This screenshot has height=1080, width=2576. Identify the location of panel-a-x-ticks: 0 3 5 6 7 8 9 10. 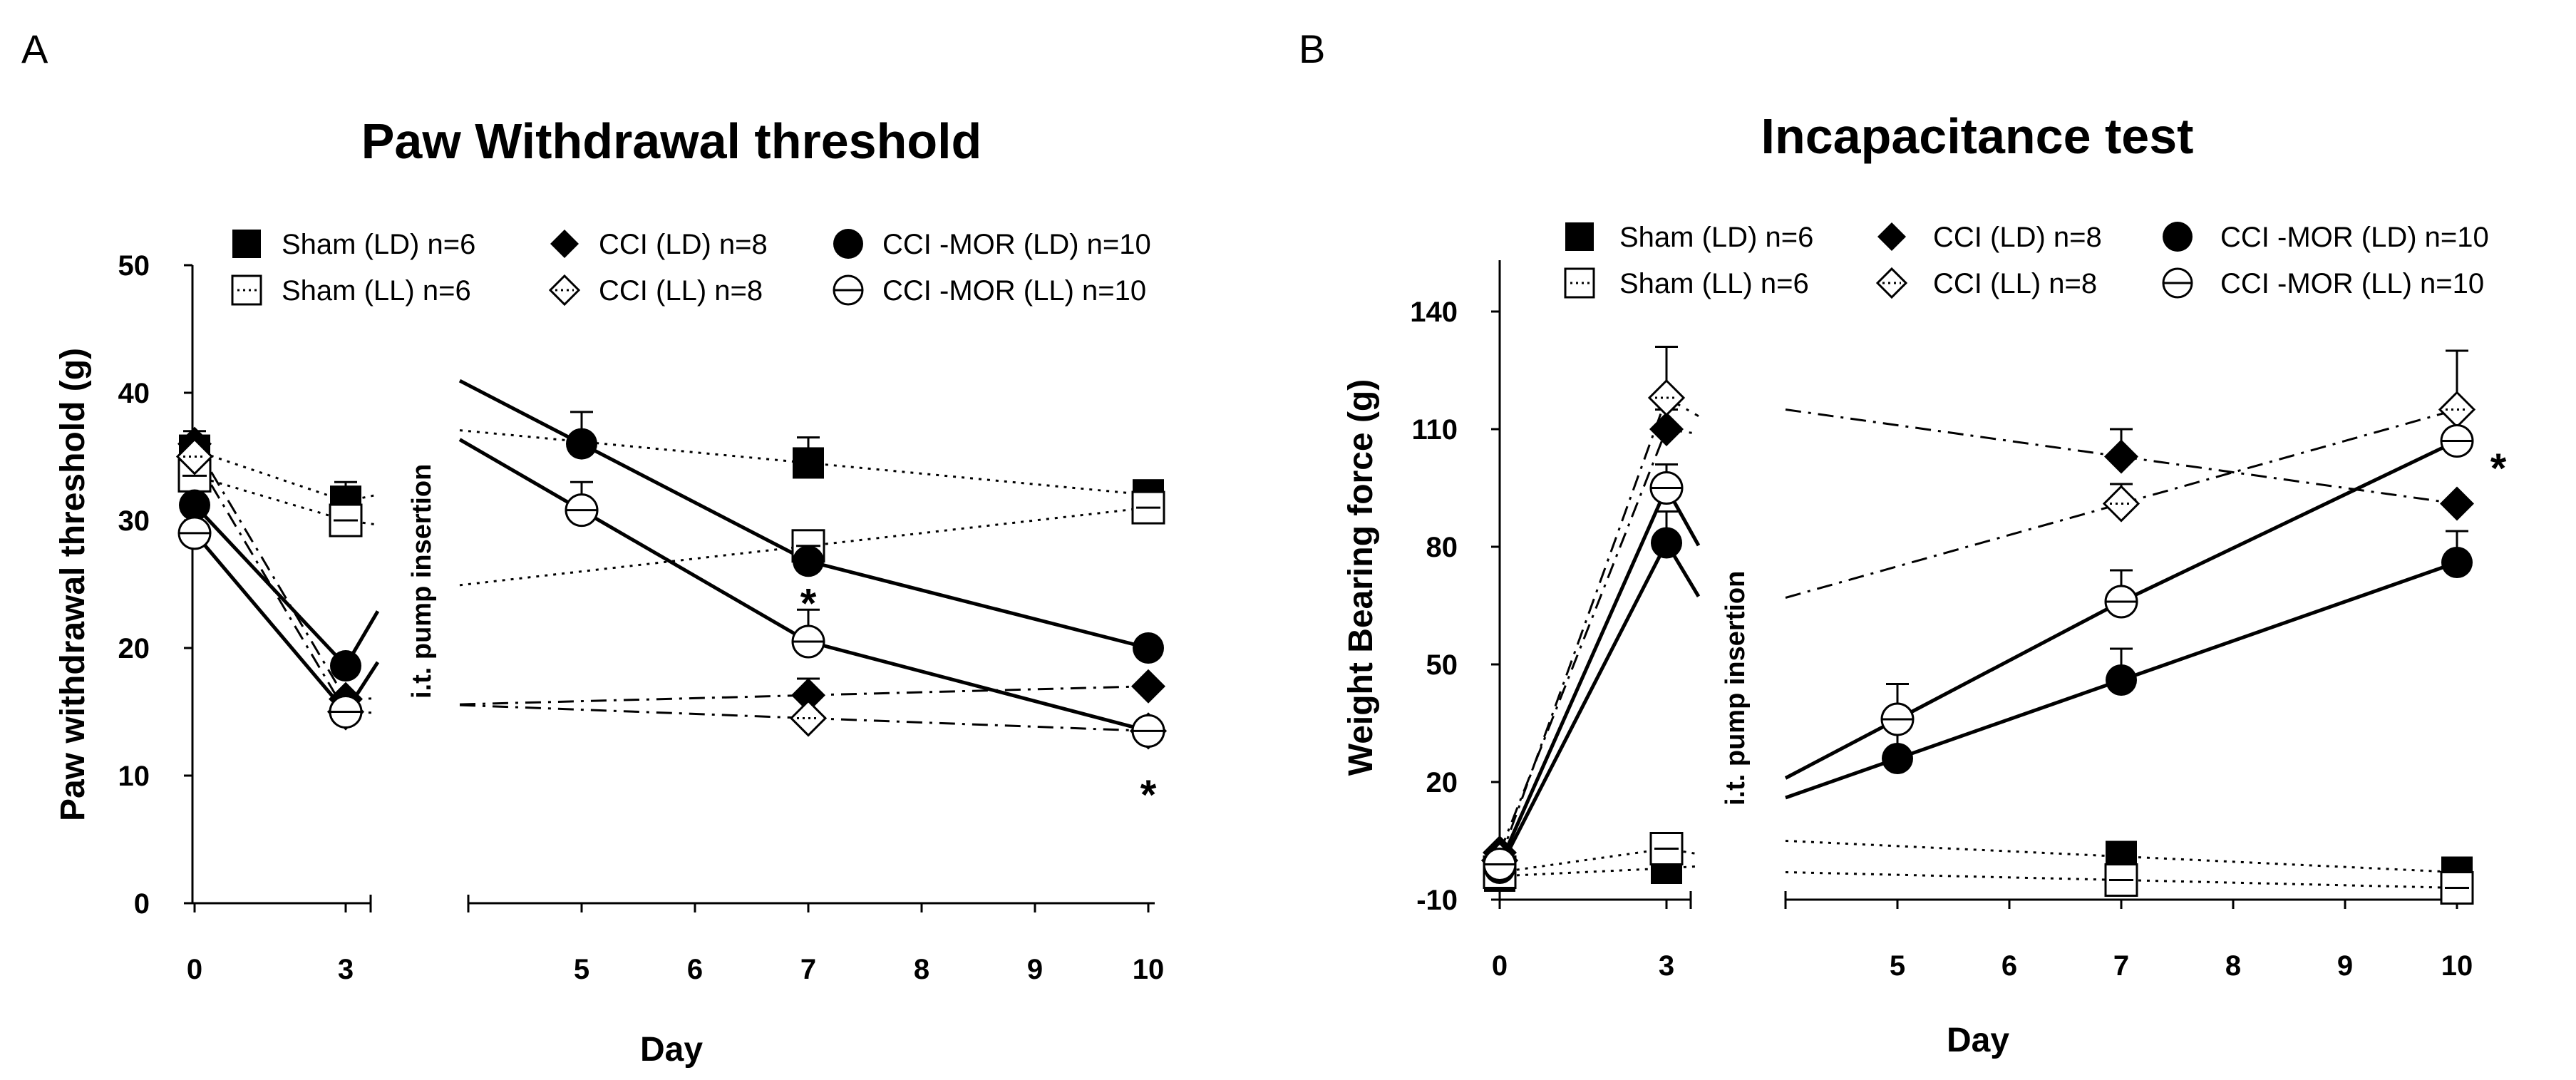
(675, 940).